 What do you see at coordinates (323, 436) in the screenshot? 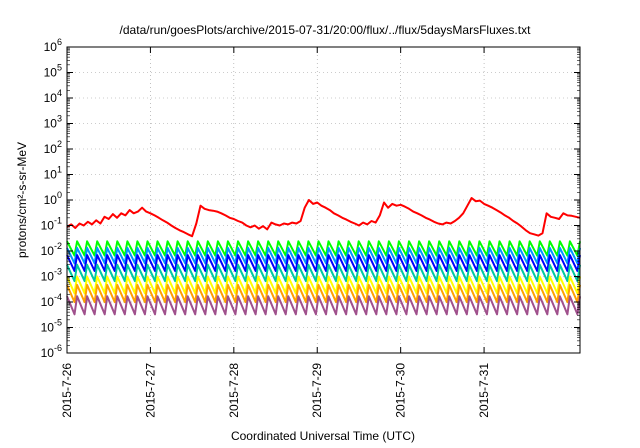
I see `x-axis-label: Coordinated Universal Time (UTC)` at bounding box center [323, 436].